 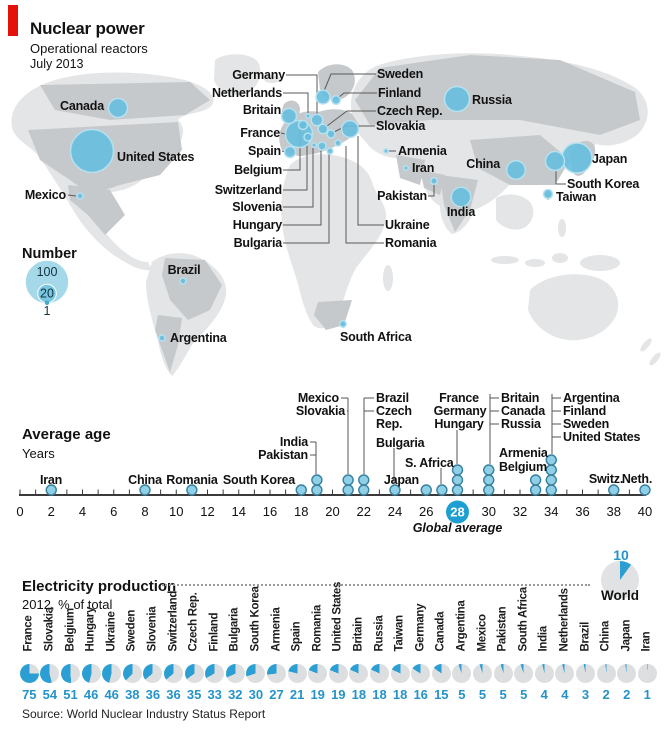 What do you see at coordinates (262, 110) in the screenshot?
I see `map-label-britain: Britain` at bounding box center [262, 110].